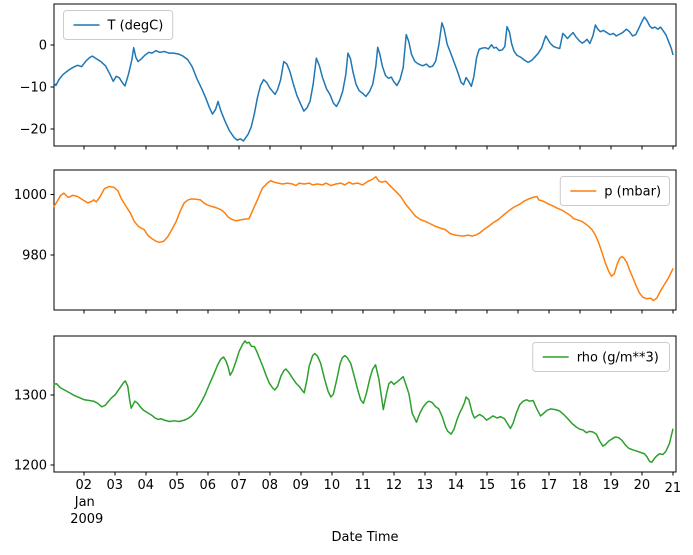  What do you see at coordinates (86, 519) in the screenshot?
I see `x-axis-year-label: 2009` at bounding box center [86, 519].